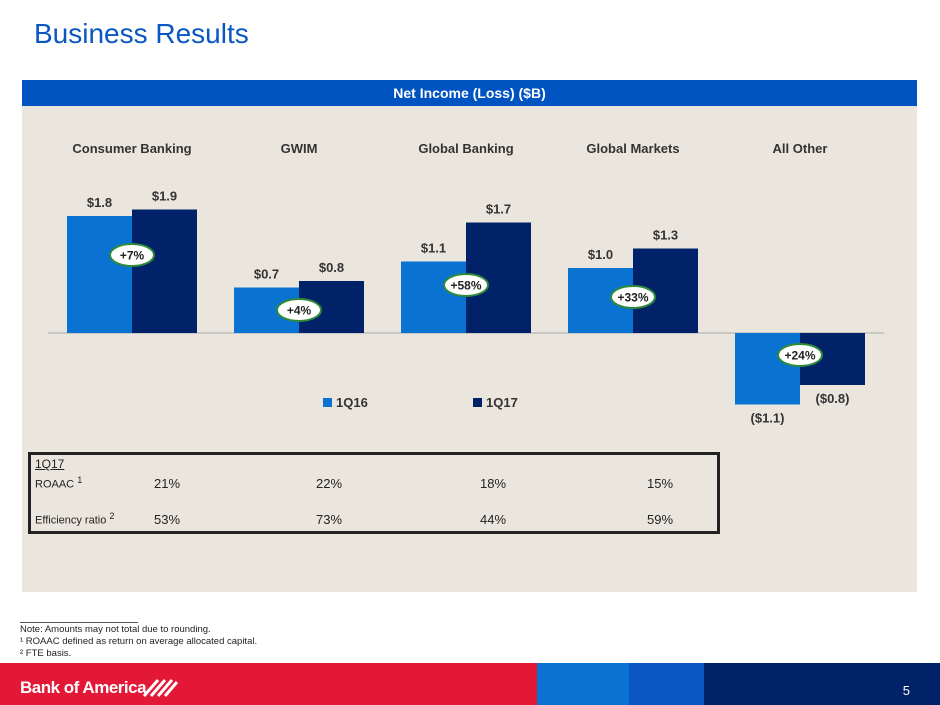  What do you see at coordinates (433, 248) in the screenshot?
I see `data-label: $1.1` at bounding box center [433, 248].